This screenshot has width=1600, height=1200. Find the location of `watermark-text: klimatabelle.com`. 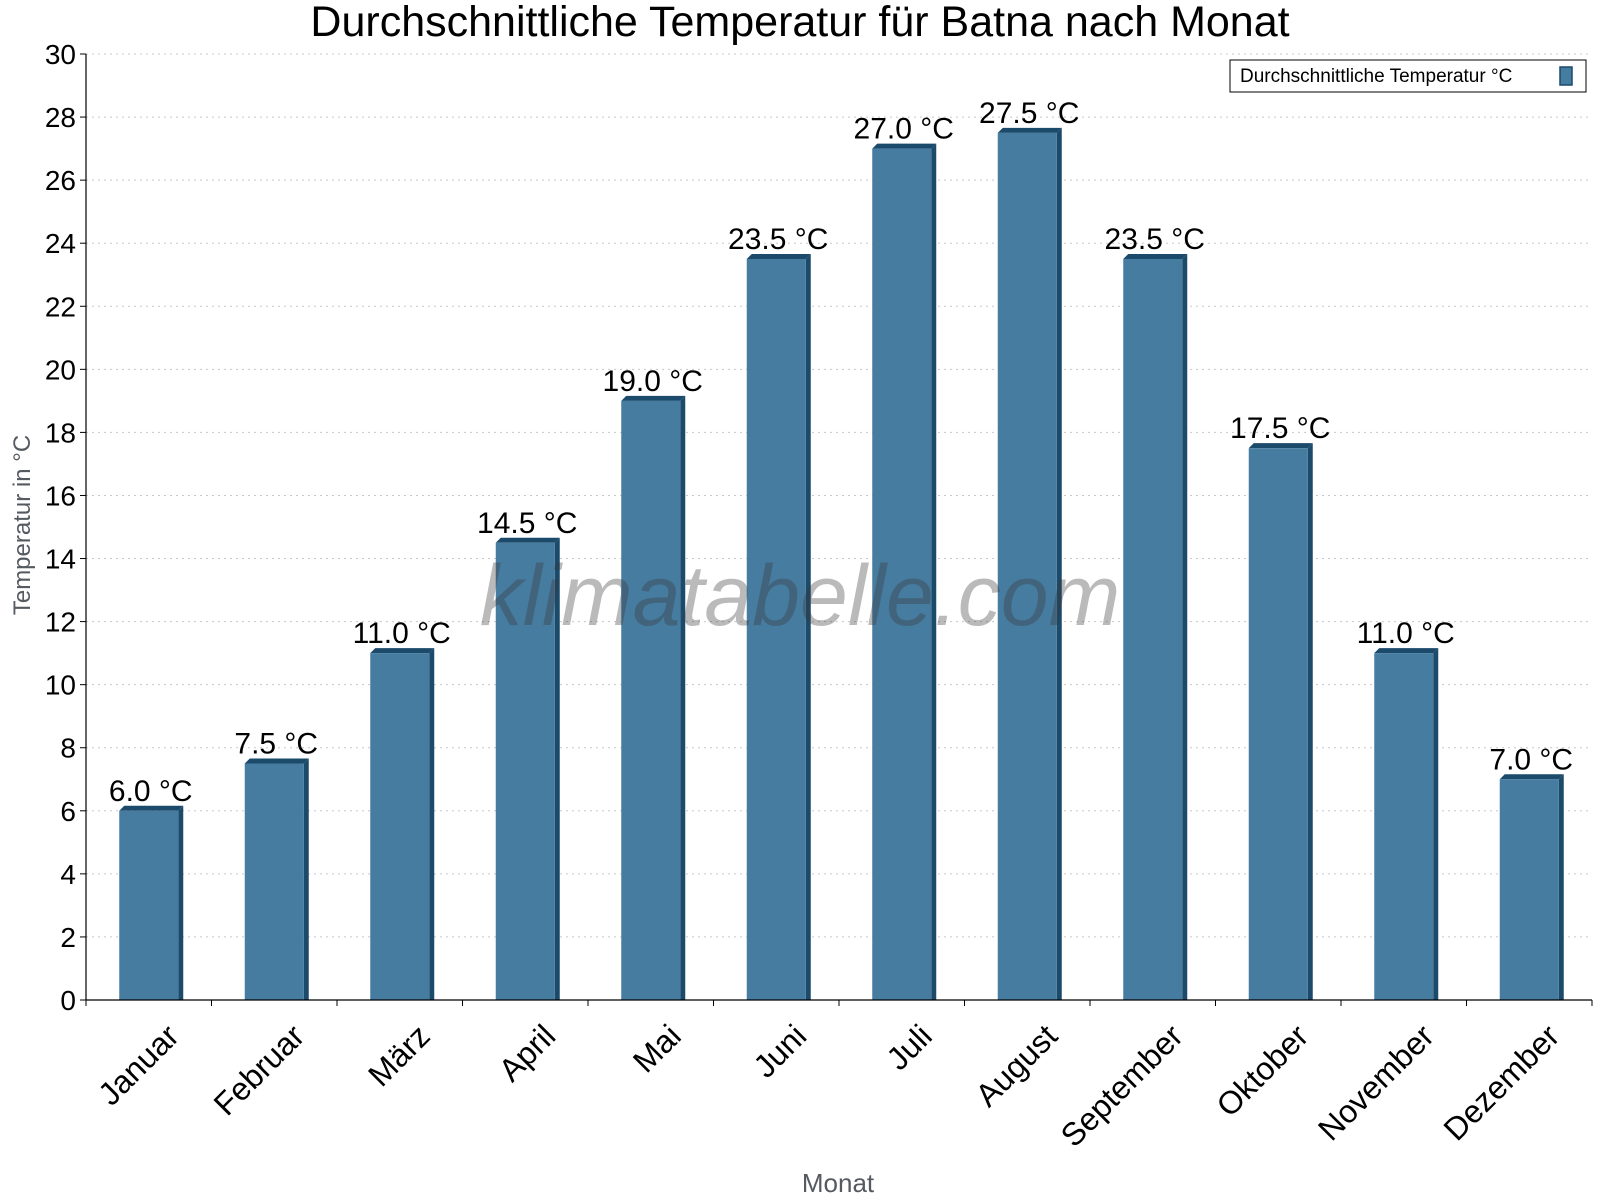

watermark-text: klimatabelle.com is located at coordinates (800, 596).